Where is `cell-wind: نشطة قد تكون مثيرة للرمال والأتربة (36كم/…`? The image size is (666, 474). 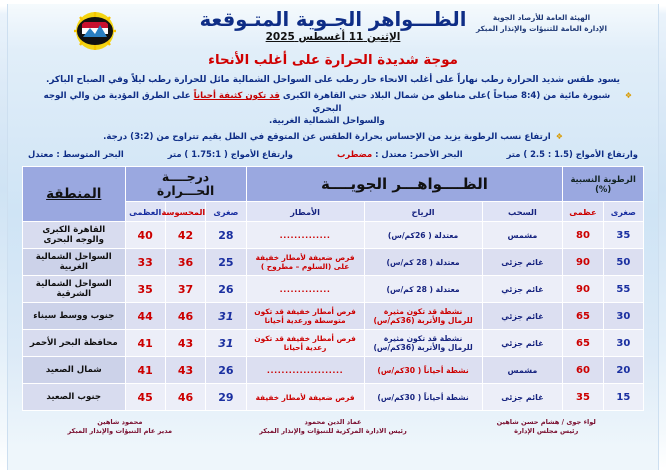
cell-wind: نشطة قد تكون مثيرة للرمال والأتربة (36كم/… is located at coordinates (423, 316).